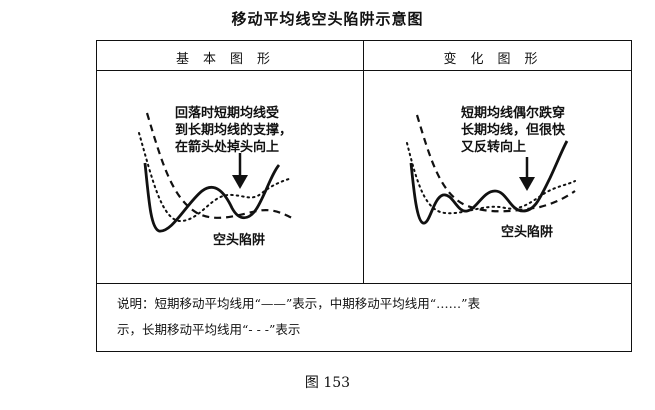 This screenshot has height=410, width=655. Describe the element at coordinates (327, 383) in the screenshot. I see `figure-caption: 图 153` at that location.